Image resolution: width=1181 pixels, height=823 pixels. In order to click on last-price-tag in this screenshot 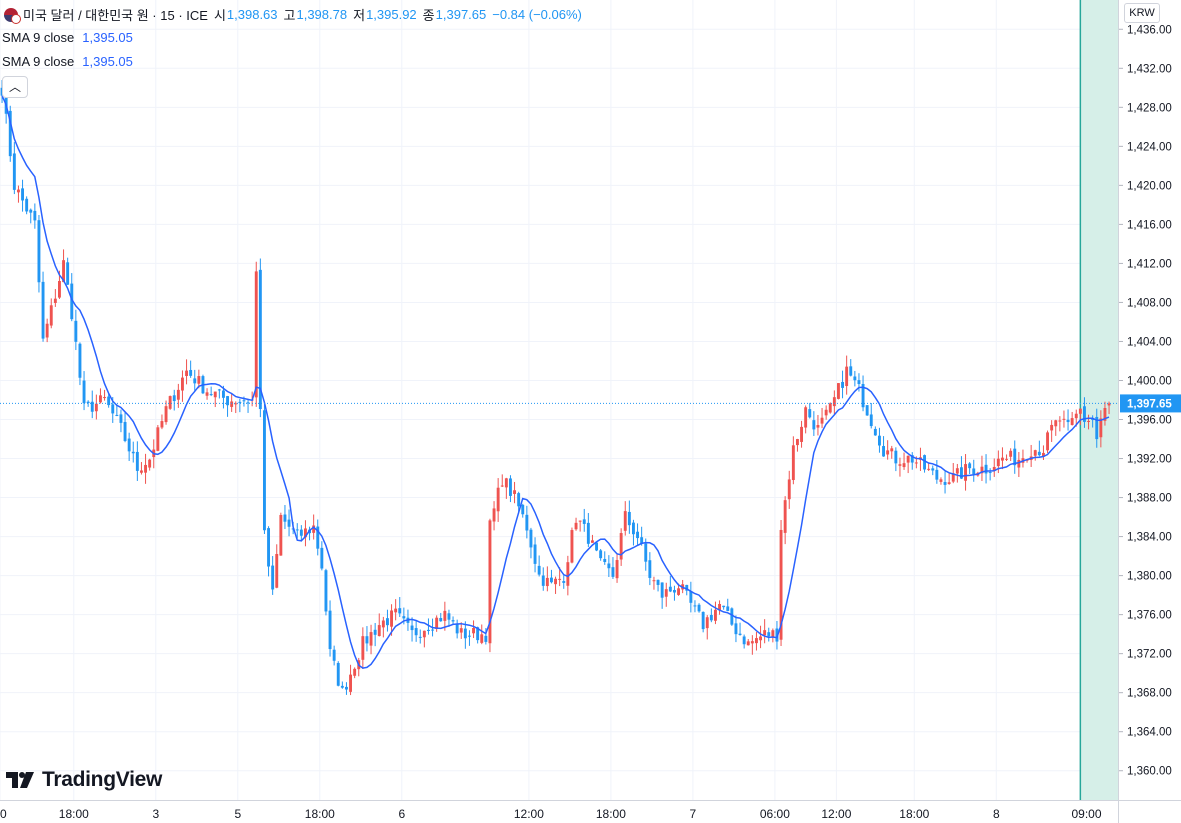, I will do `click(1150, 403)`.